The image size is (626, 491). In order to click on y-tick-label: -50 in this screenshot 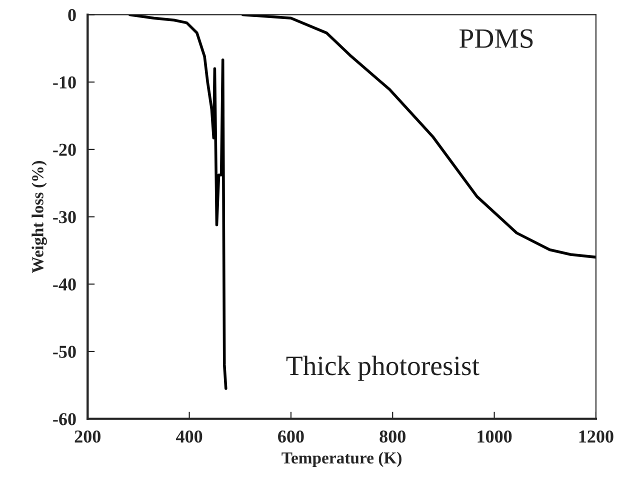, I will do `click(64, 352)`.